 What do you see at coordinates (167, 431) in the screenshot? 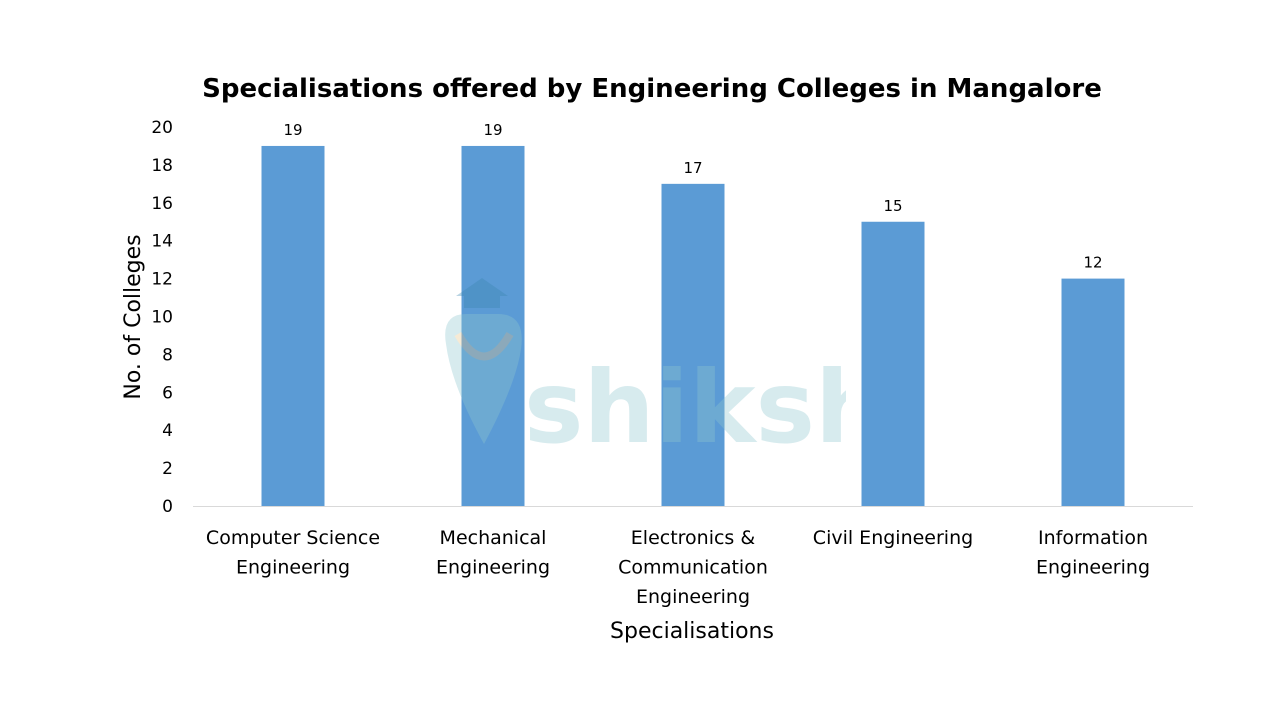
I see `y-tick-label: 4` at bounding box center [167, 431].